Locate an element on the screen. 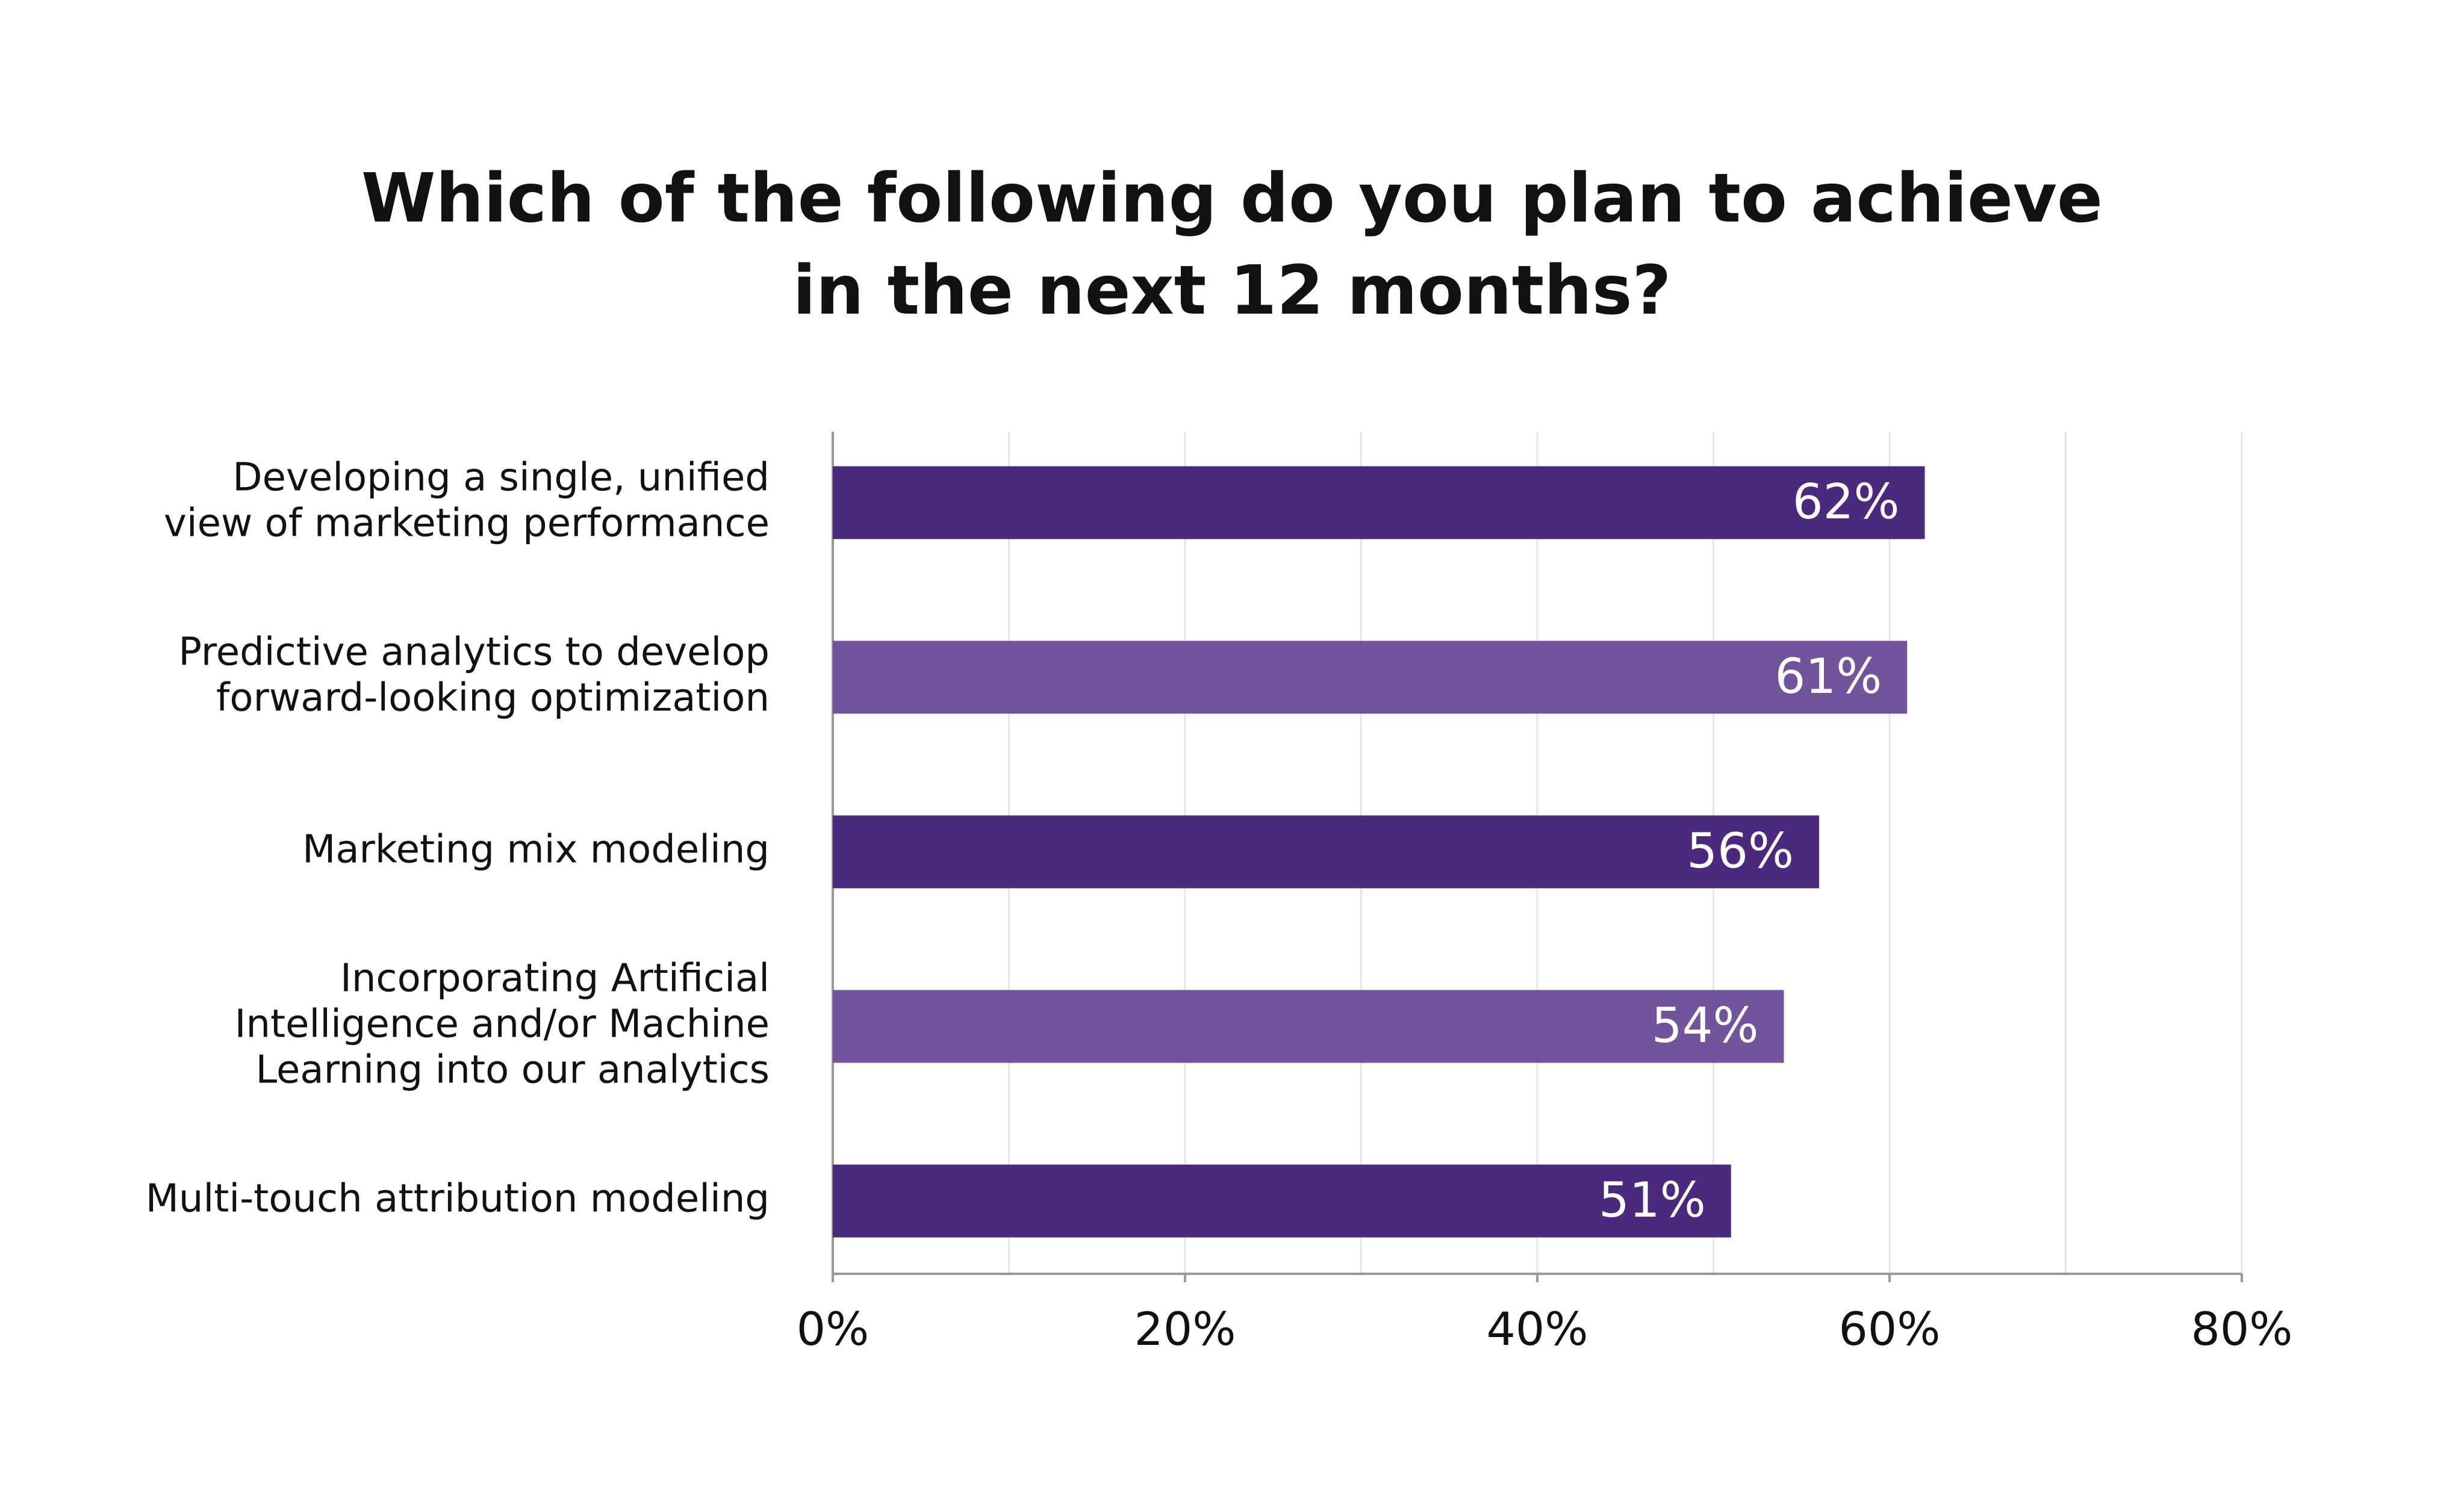  category-label: Intelligence and/or Machine is located at coordinates (503, 1024).